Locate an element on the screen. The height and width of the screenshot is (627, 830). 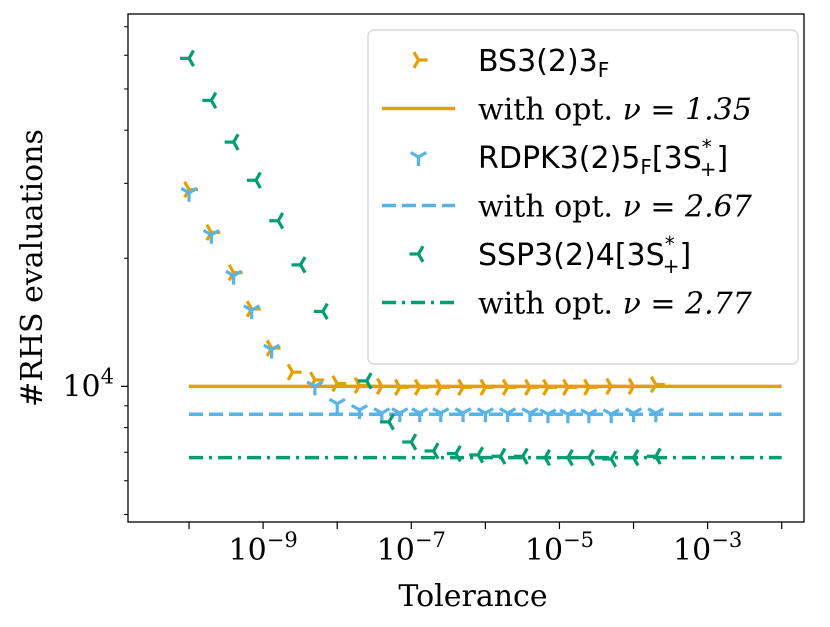
legend-entry-5: with opt. ν = 2.77 is located at coordinates (567, 304).